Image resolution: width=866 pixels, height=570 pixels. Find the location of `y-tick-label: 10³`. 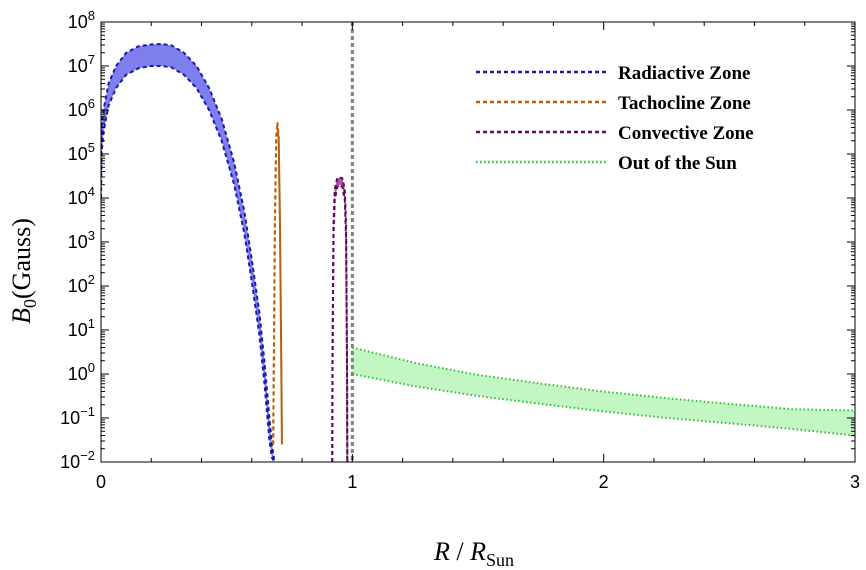

y-tick-label: 10³ is located at coordinates (81, 240).